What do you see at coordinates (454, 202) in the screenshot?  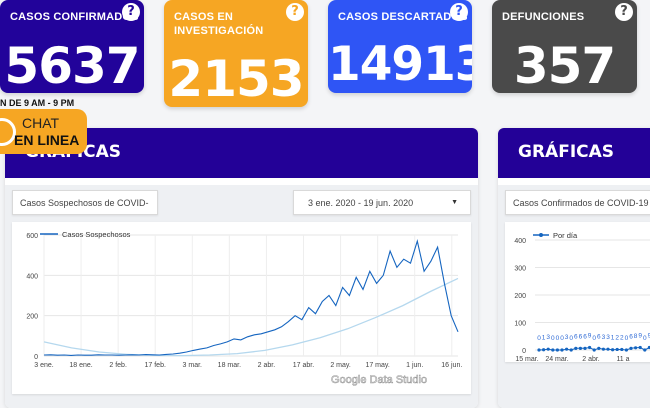 I see `chevron-down-icon: ▼` at bounding box center [454, 202].